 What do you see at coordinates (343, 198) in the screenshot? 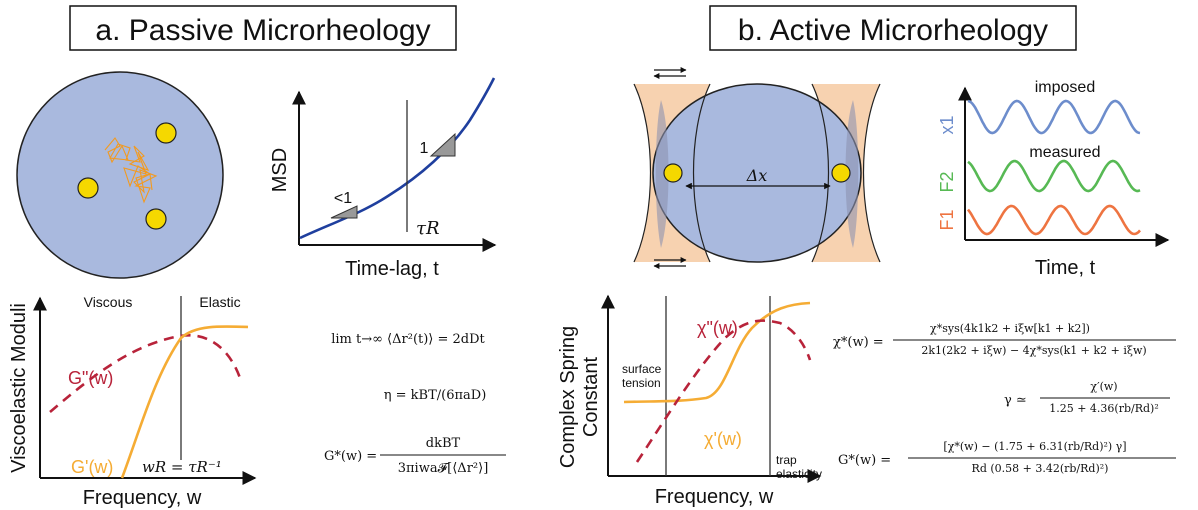
I see `slope-small-label: <1` at bounding box center [343, 198].